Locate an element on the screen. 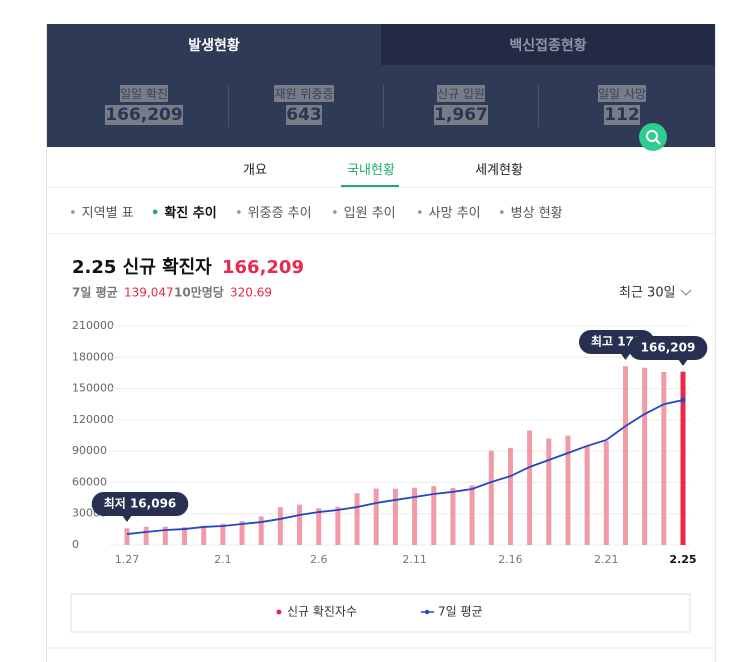 Image resolution: width=739 pixels, height=662 pixels. nav-item: 개요 is located at coordinates (255, 170).